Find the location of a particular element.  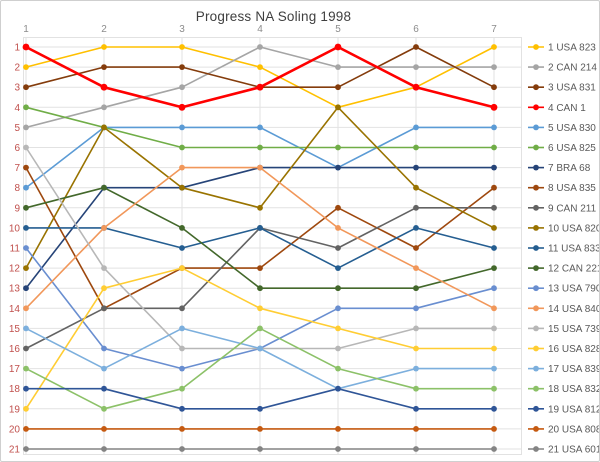

x-tick-label: 1 is located at coordinates (26, 29).